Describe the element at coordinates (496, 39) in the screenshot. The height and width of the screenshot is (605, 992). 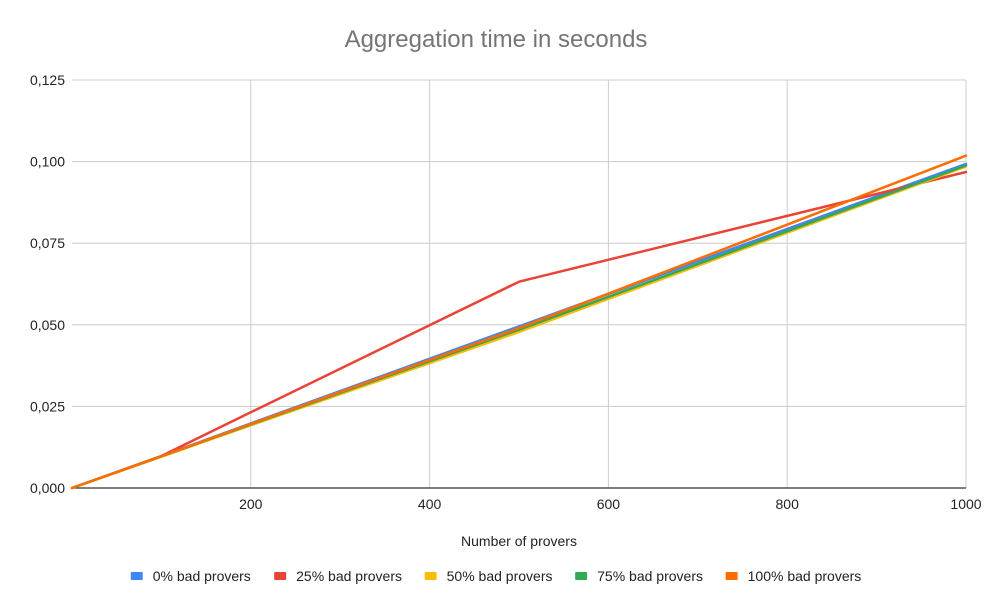
I see `chart-title: Aggregation time in seconds` at that location.